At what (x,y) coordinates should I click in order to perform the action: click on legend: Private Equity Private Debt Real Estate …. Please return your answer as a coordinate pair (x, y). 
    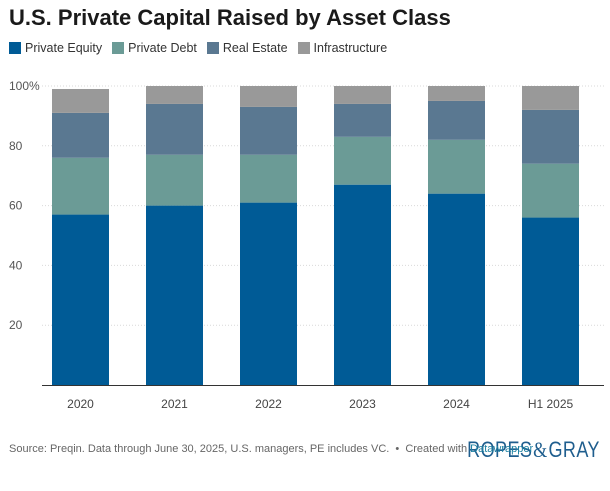
    Looking at the image, I should click on (198, 48).